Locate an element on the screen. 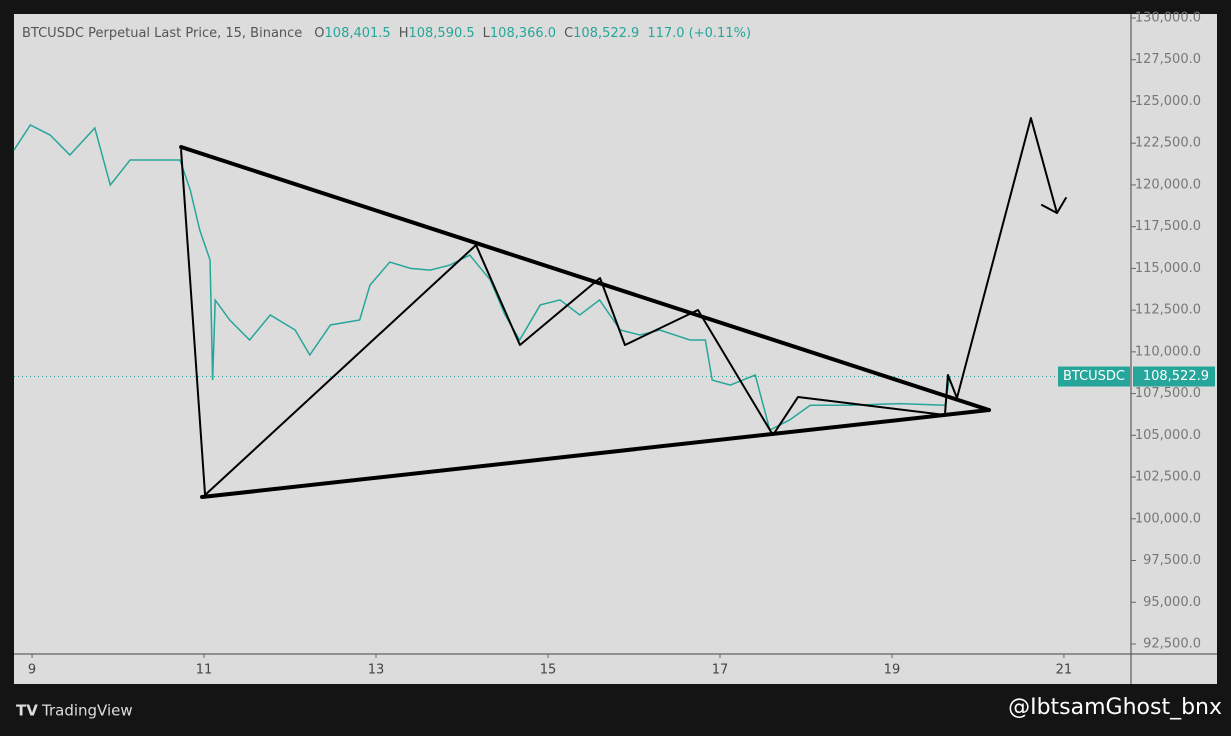 Image resolution: width=1231 pixels, height=736 pixels. y-tick-label: 117,500.0 is located at coordinates (1168, 226).